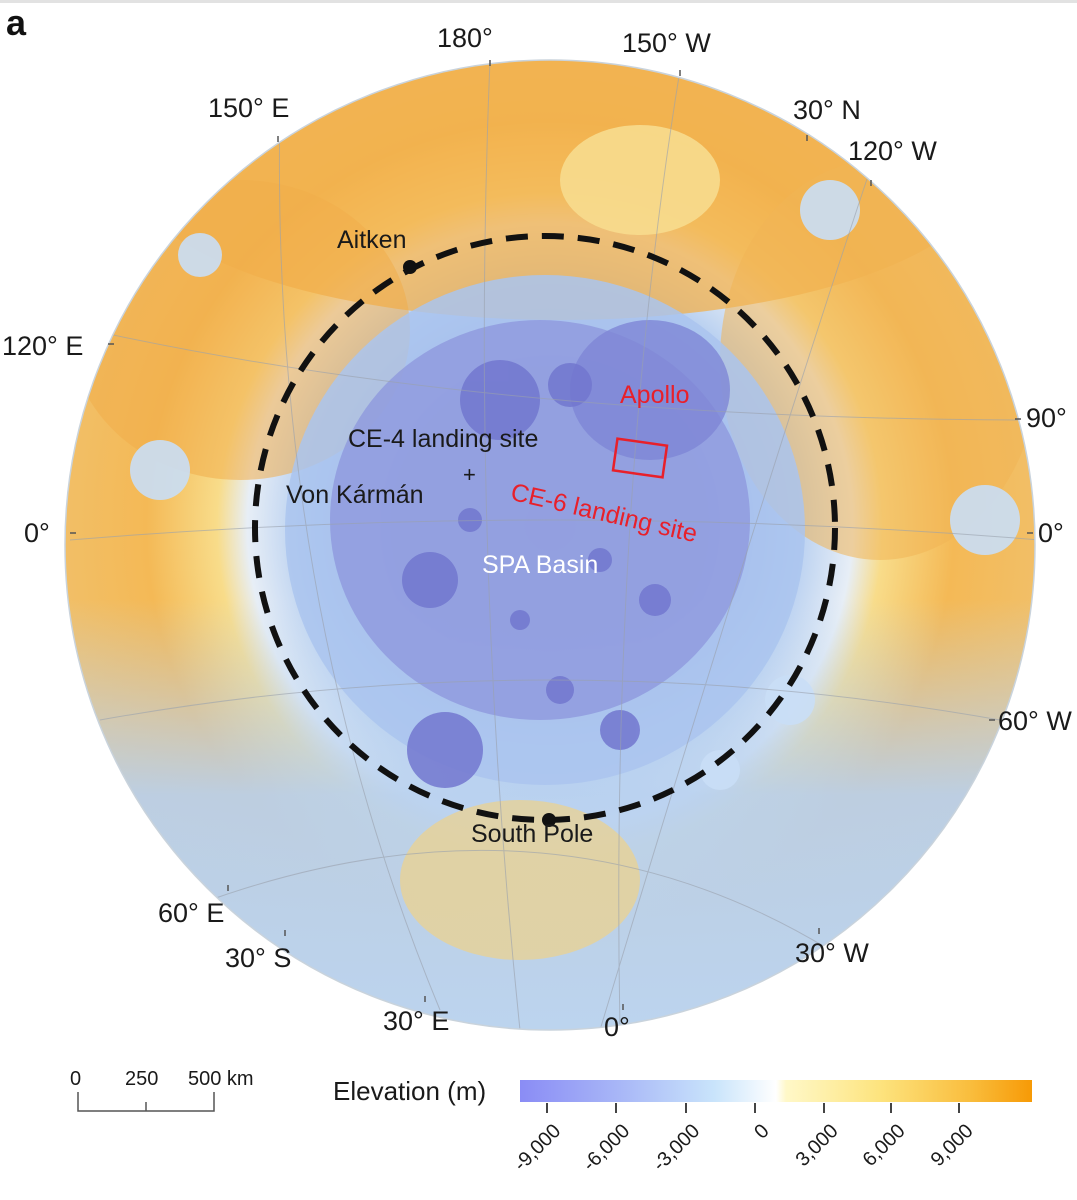  Describe the element at coordinates (832, 953) in the screenshot. I see `graticule-label-30w: 30° W` at that location.